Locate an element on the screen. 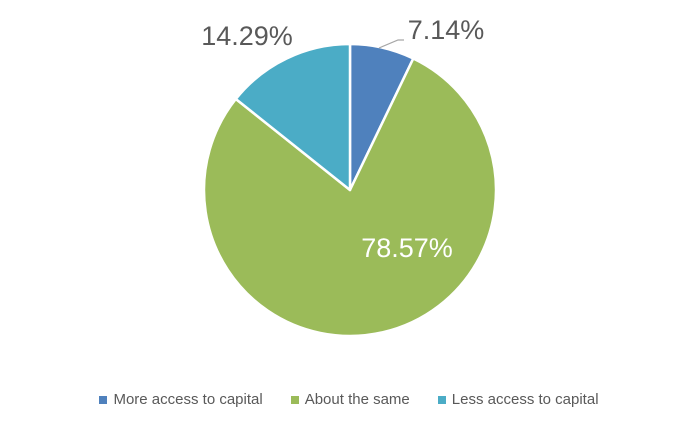 This screenshot has height=426, width=698. legend-label: More access to capital is located at coordinates (188, 399).